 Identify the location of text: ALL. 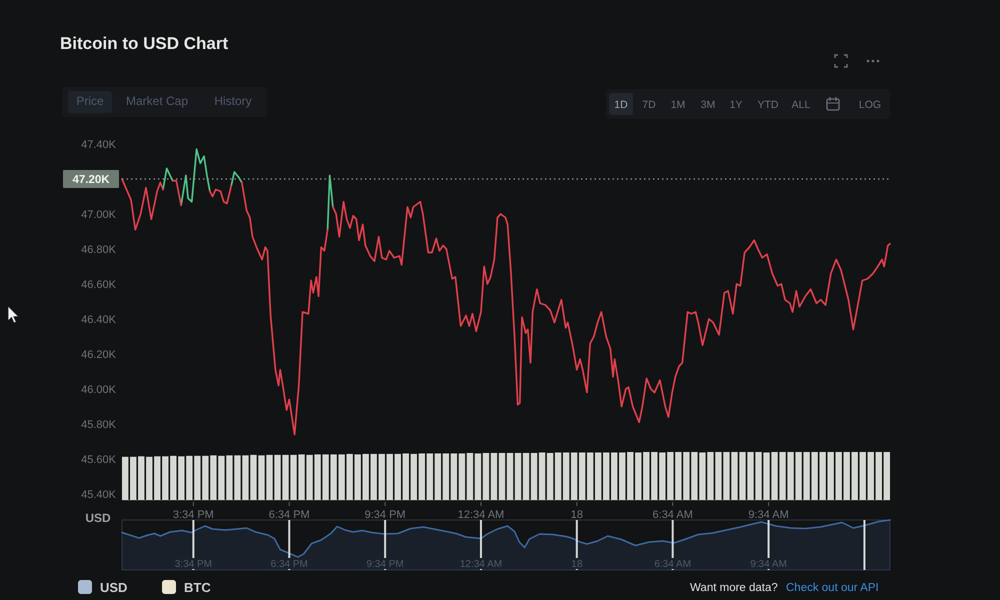
(801, 105).